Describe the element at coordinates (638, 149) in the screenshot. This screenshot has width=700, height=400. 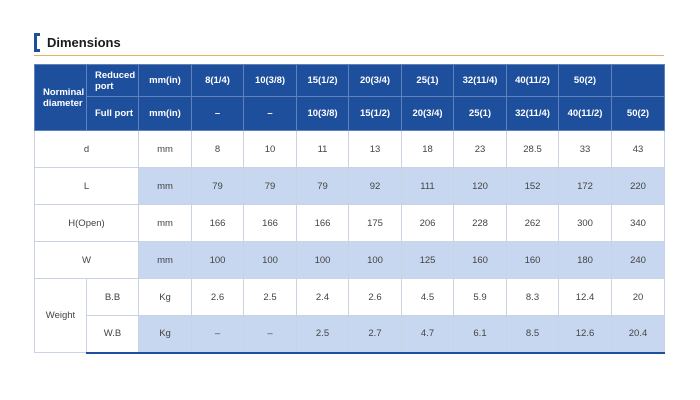
I see `table-cell: 43` at that location.